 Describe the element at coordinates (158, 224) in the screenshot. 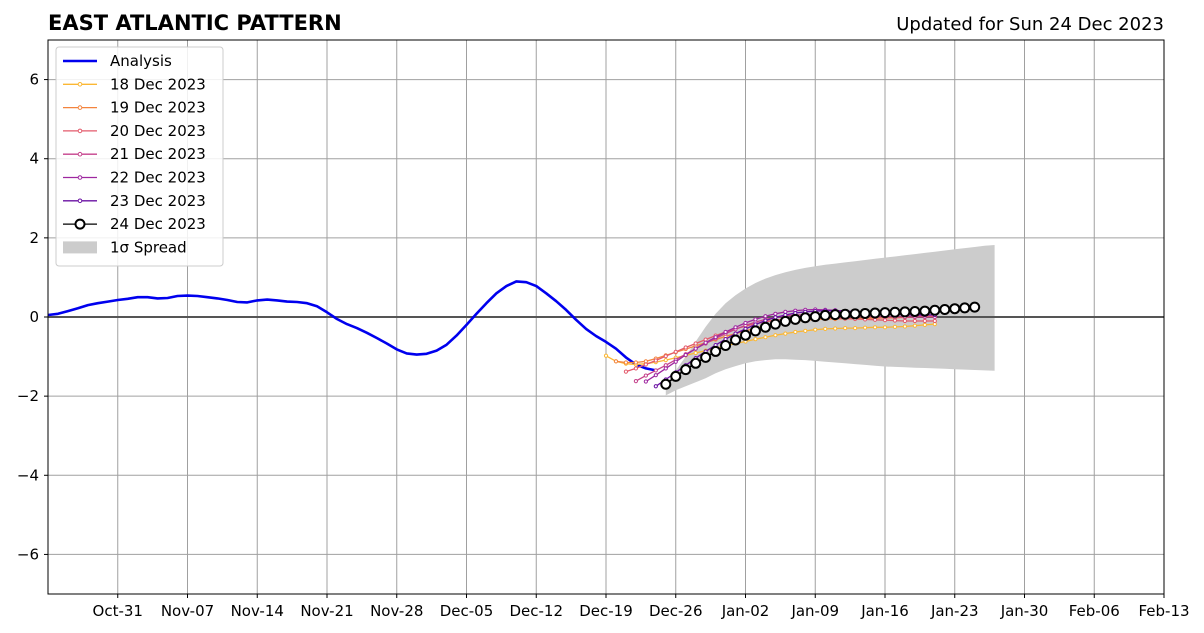

I see `legend-label: 24 Dec 2023` at that location.